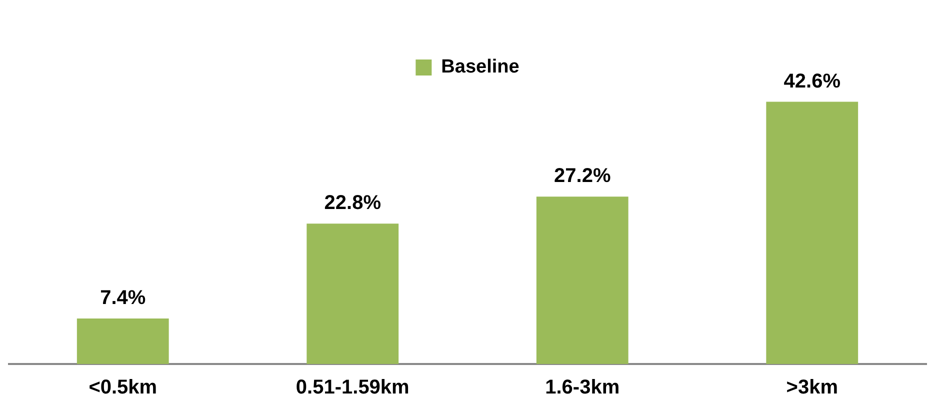 This screenshot has height=420, width=935. What do you see at coordinates (812, 81) in the screenshot?
I see `data-label: 42.6%` at bounding box center [812, 81].